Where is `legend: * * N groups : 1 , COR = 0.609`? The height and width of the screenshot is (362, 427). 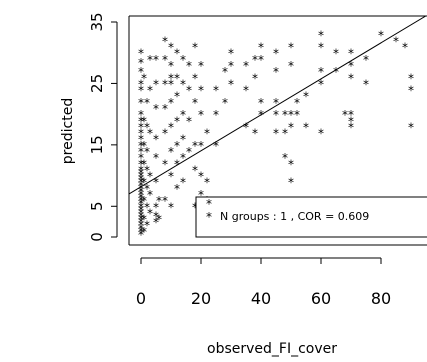 legend: * * N groups : 1 , COR = 0.609 is located at coordinates (311, 217).